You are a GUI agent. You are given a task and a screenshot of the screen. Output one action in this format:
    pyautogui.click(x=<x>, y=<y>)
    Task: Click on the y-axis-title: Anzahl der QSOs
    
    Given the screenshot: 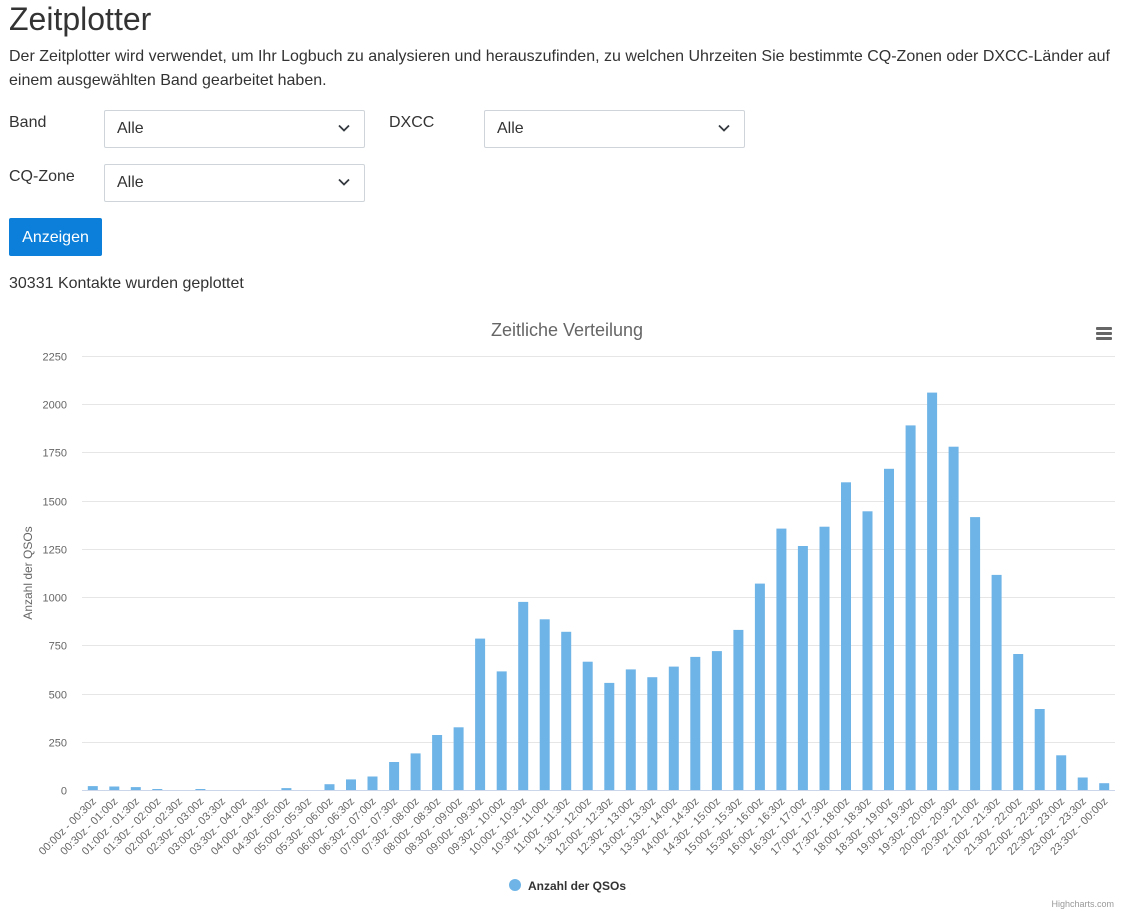 What is the action you would take?
    pyautogui.click(x=28, y=572)
    